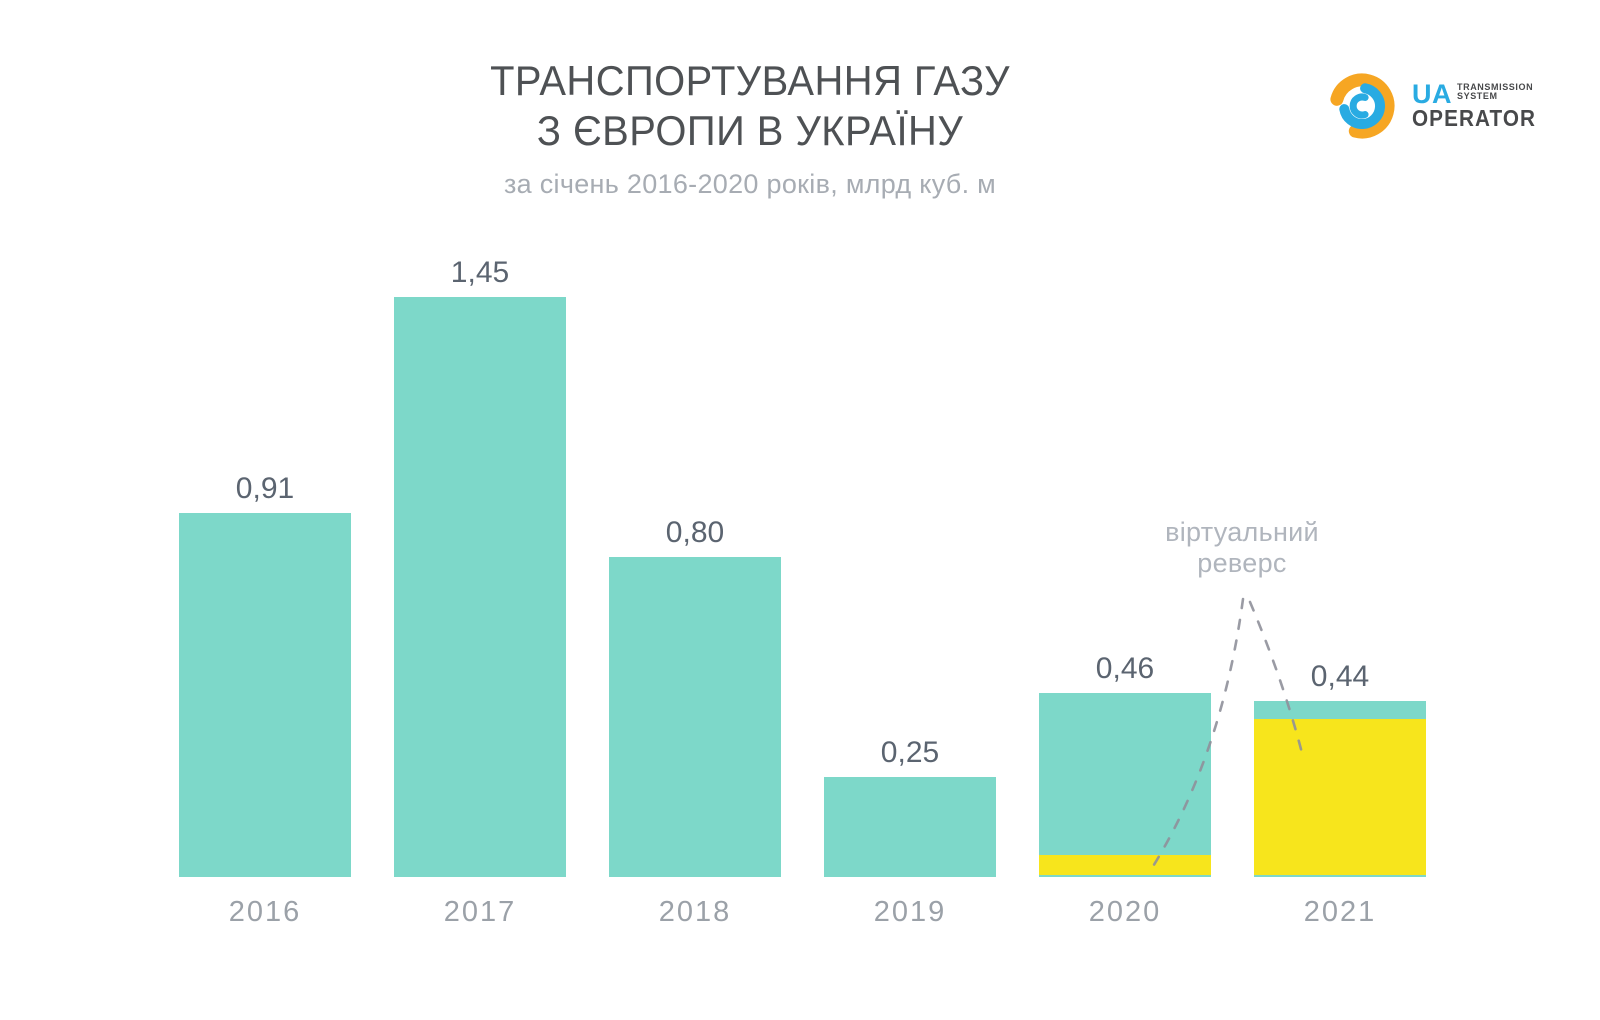 The width and height of the screenshot is (1600, 1020). I want to click on value-label-2016: 0,91, so click(265, 488).